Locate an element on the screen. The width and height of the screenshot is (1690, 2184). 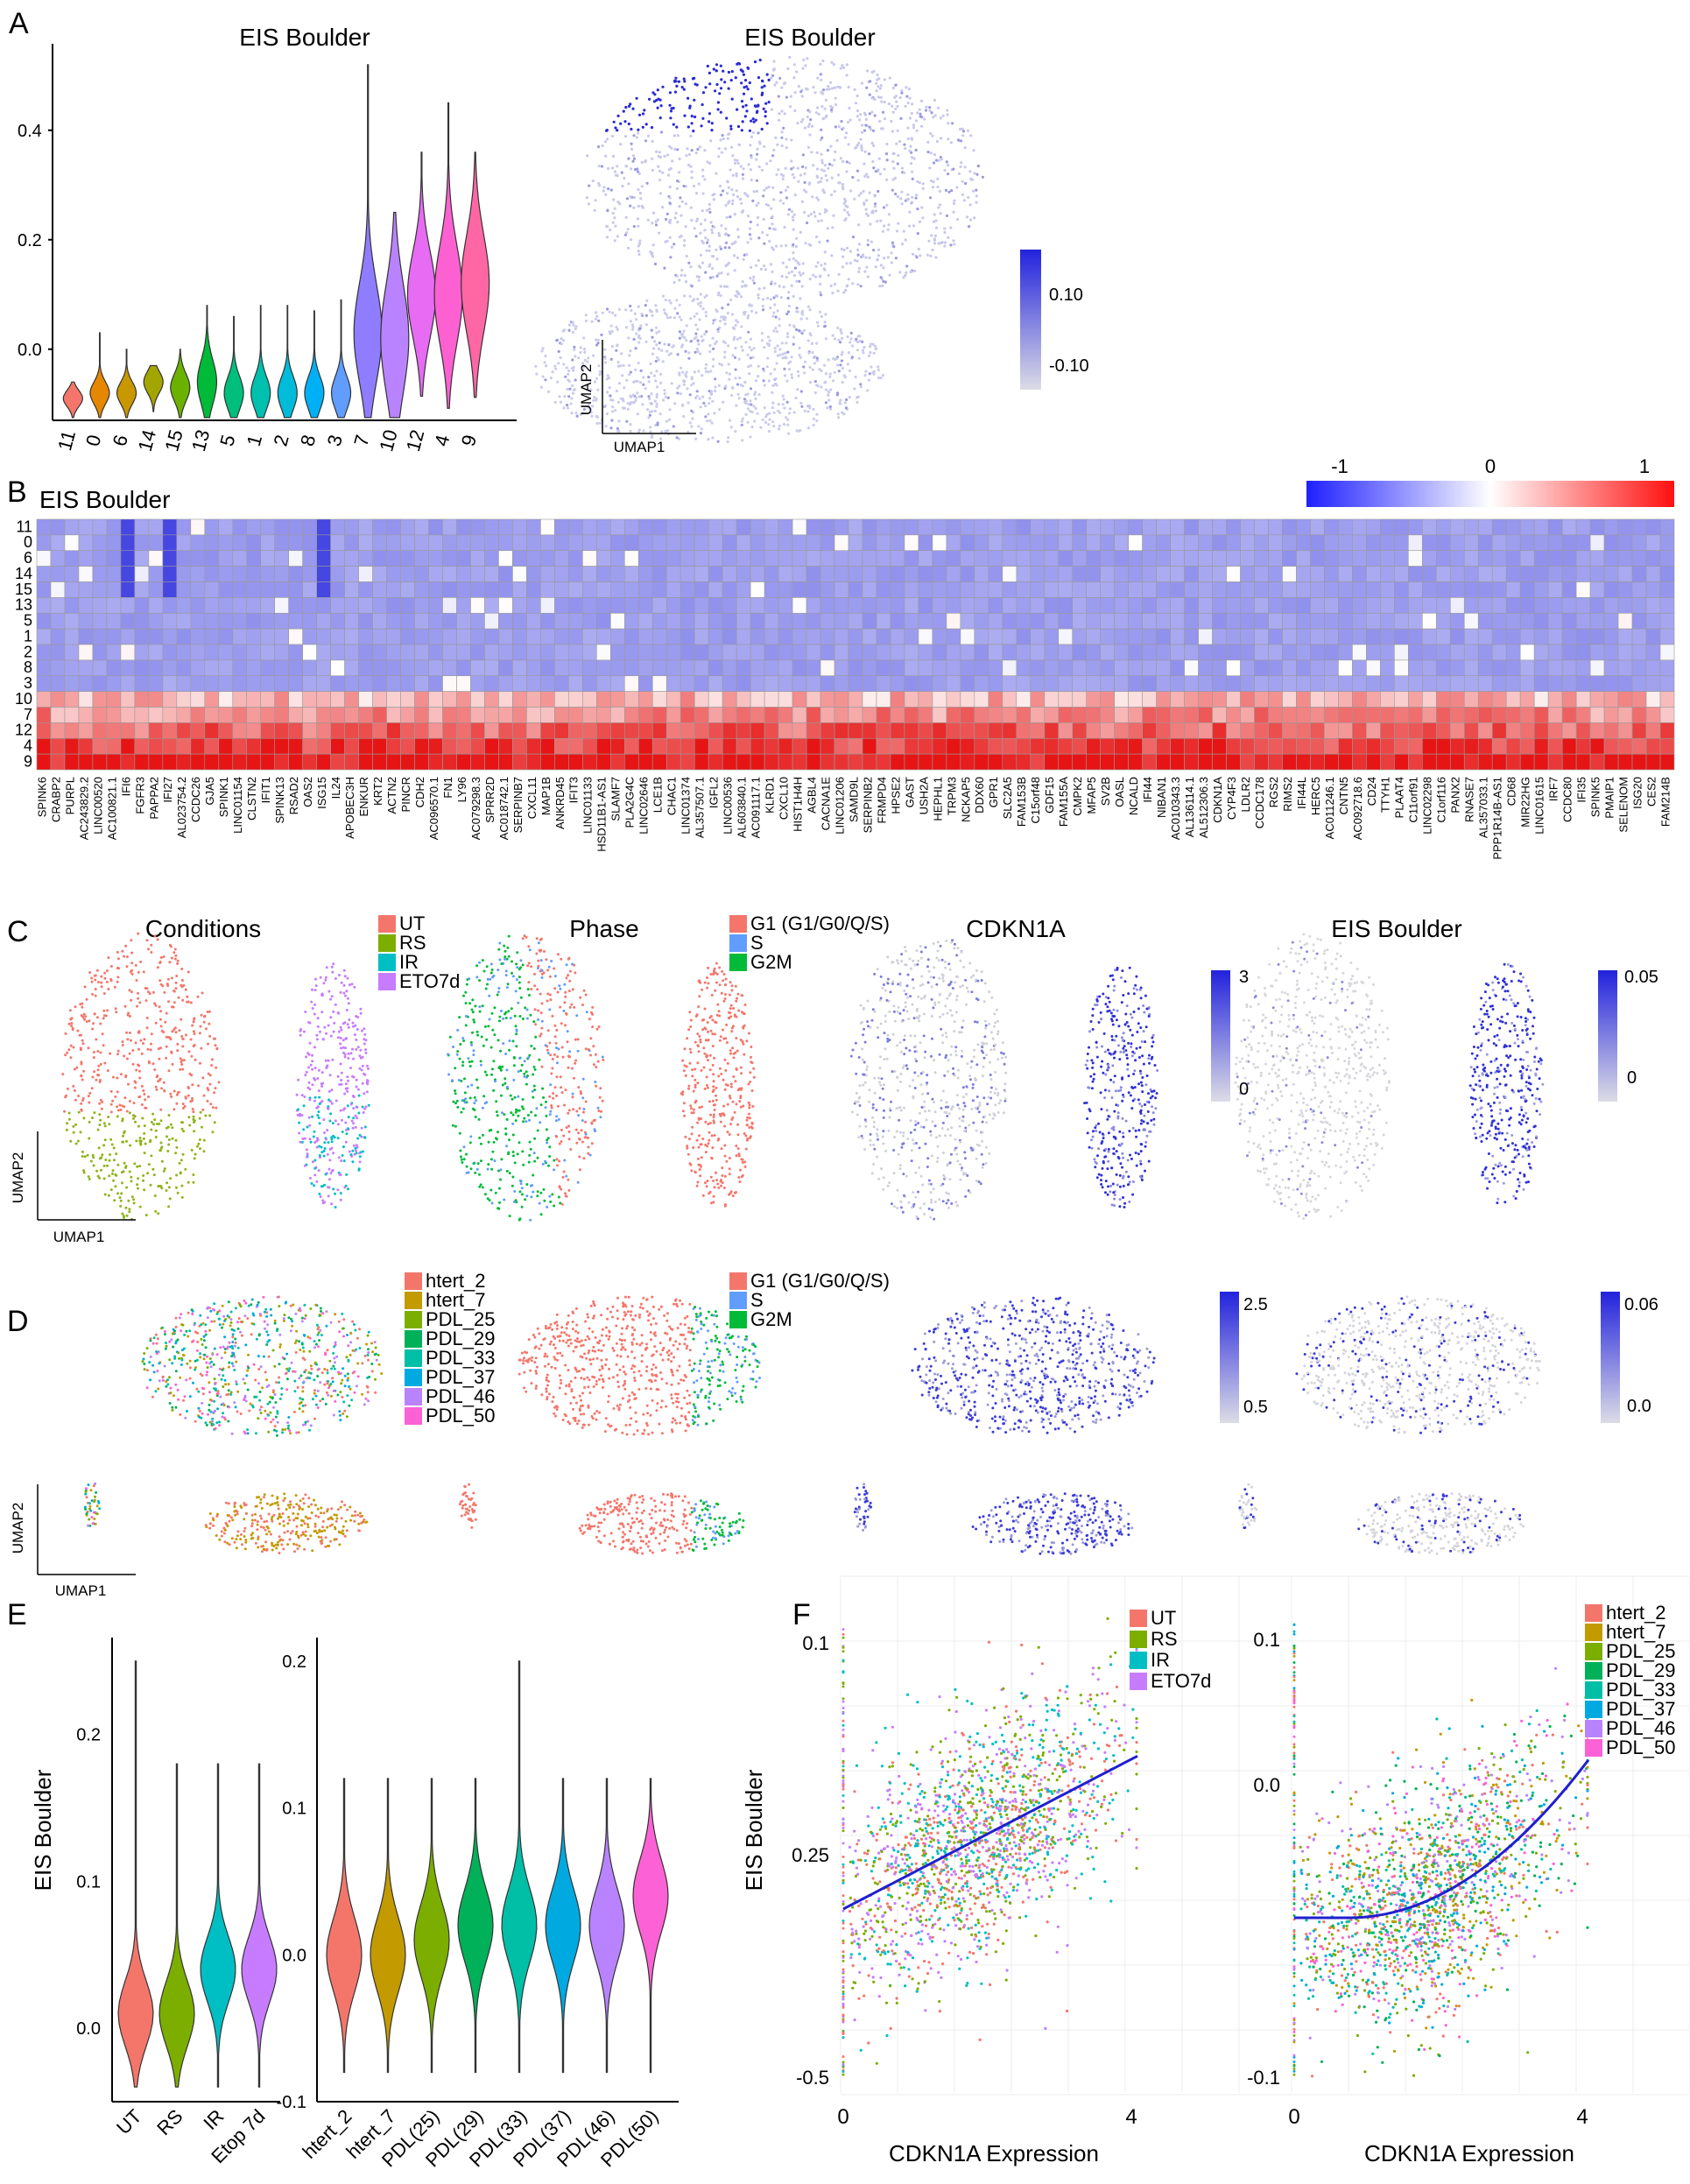
heatmap-col-label: SV2B is located at coordinates (1106, 791).